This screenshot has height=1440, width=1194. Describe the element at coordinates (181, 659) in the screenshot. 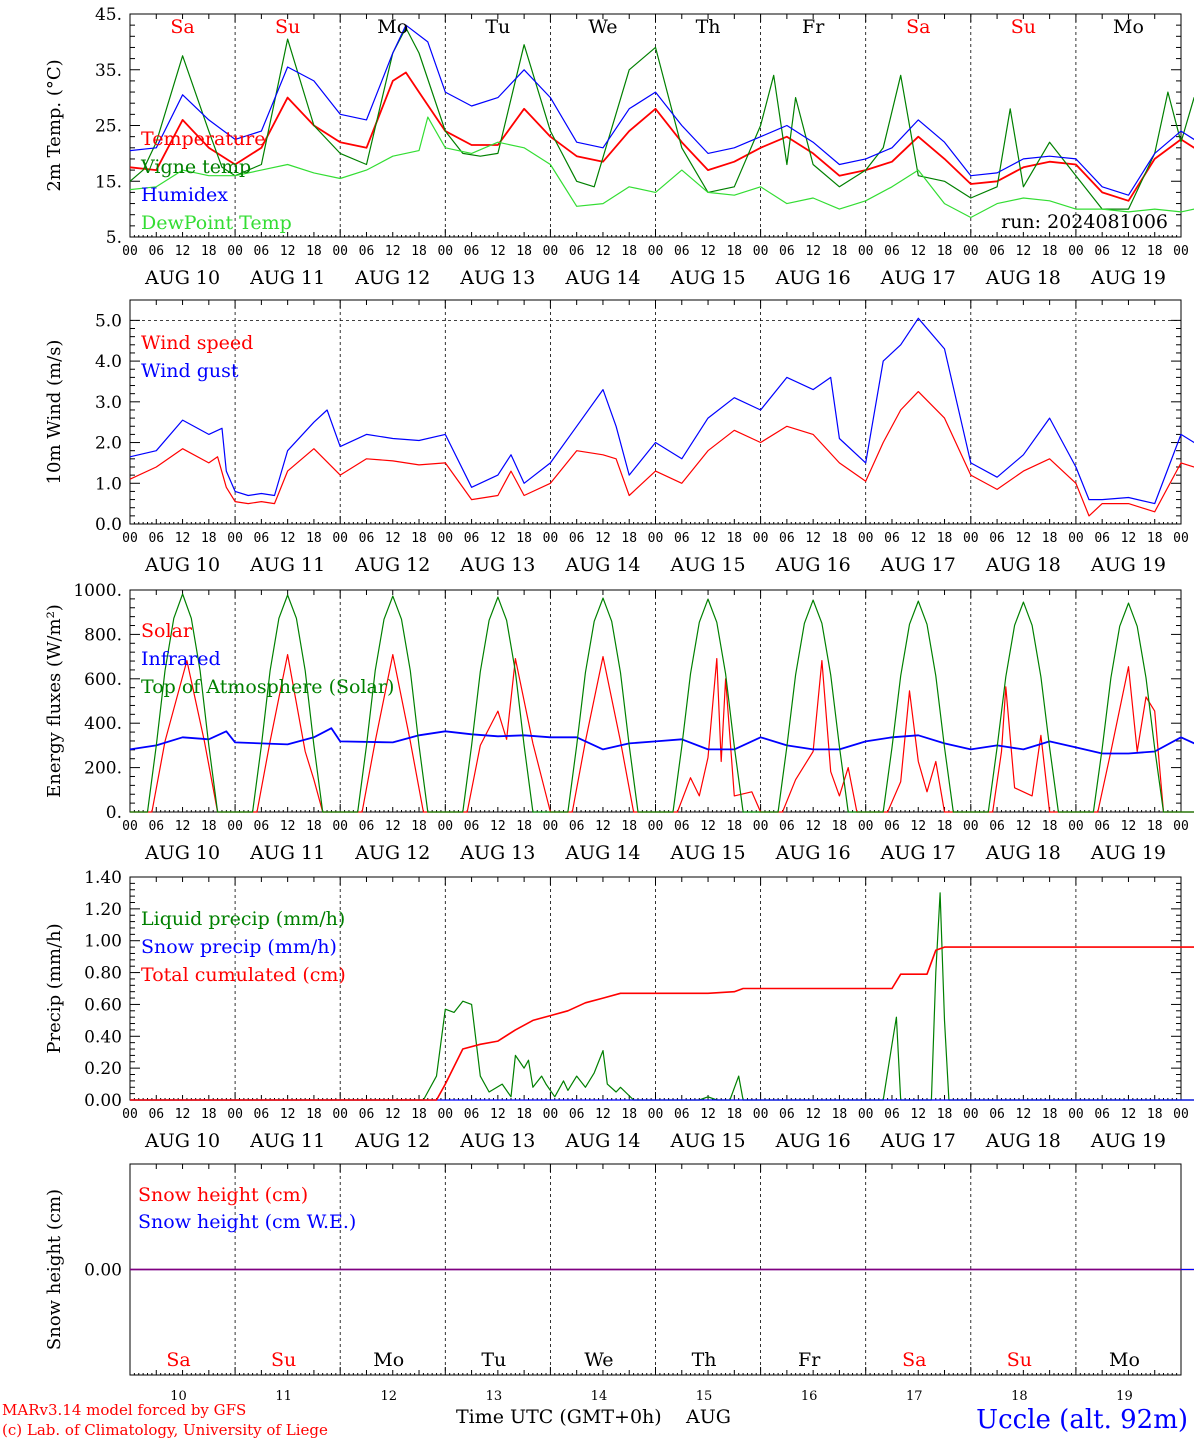

I see `legend-entry: Infrared` at that location.